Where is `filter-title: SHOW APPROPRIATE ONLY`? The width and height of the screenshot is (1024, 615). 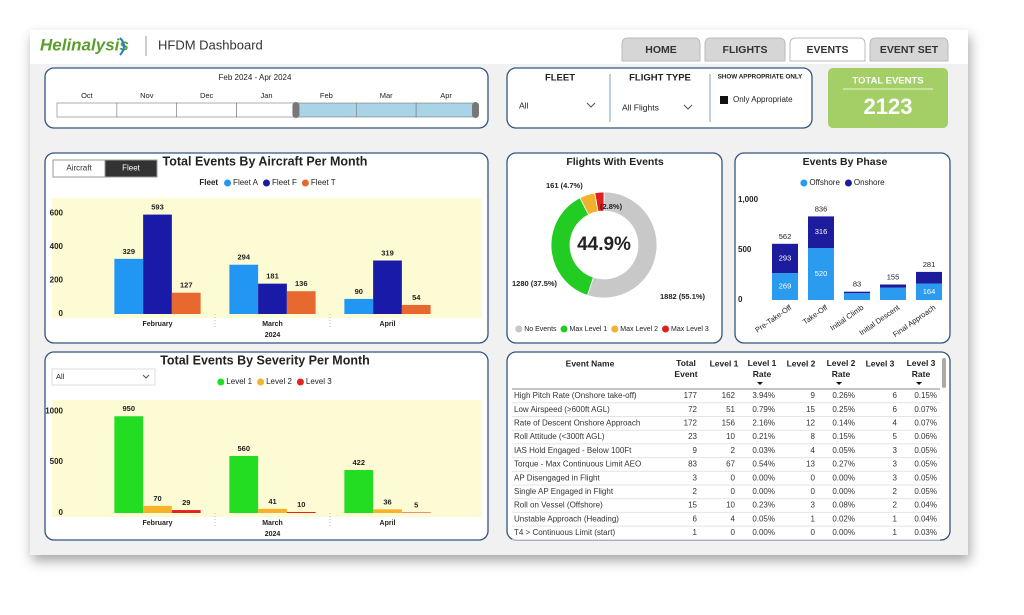 filter-title: SHOW APPROPRIATE ONLY is located at coordinates (761, 77).